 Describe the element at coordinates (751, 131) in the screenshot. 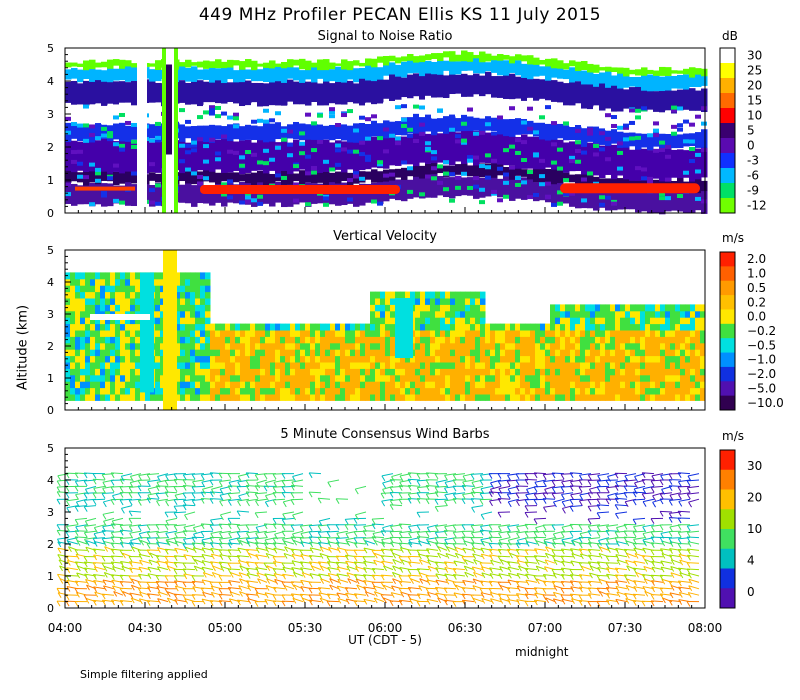

I see `colorbar-label: 5` at that location.